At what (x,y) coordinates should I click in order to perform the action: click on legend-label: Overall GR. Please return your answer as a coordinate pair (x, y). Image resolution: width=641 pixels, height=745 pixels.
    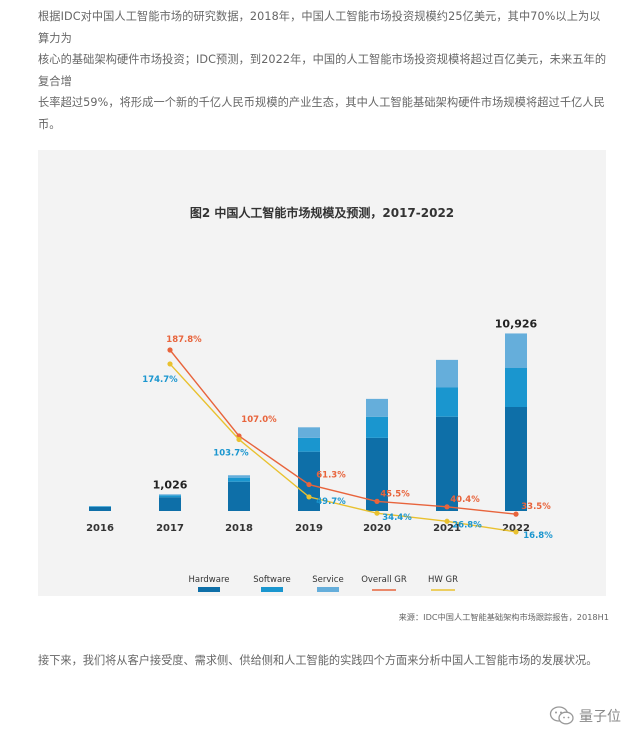
    Looking at the image, I should click on (384, 580).